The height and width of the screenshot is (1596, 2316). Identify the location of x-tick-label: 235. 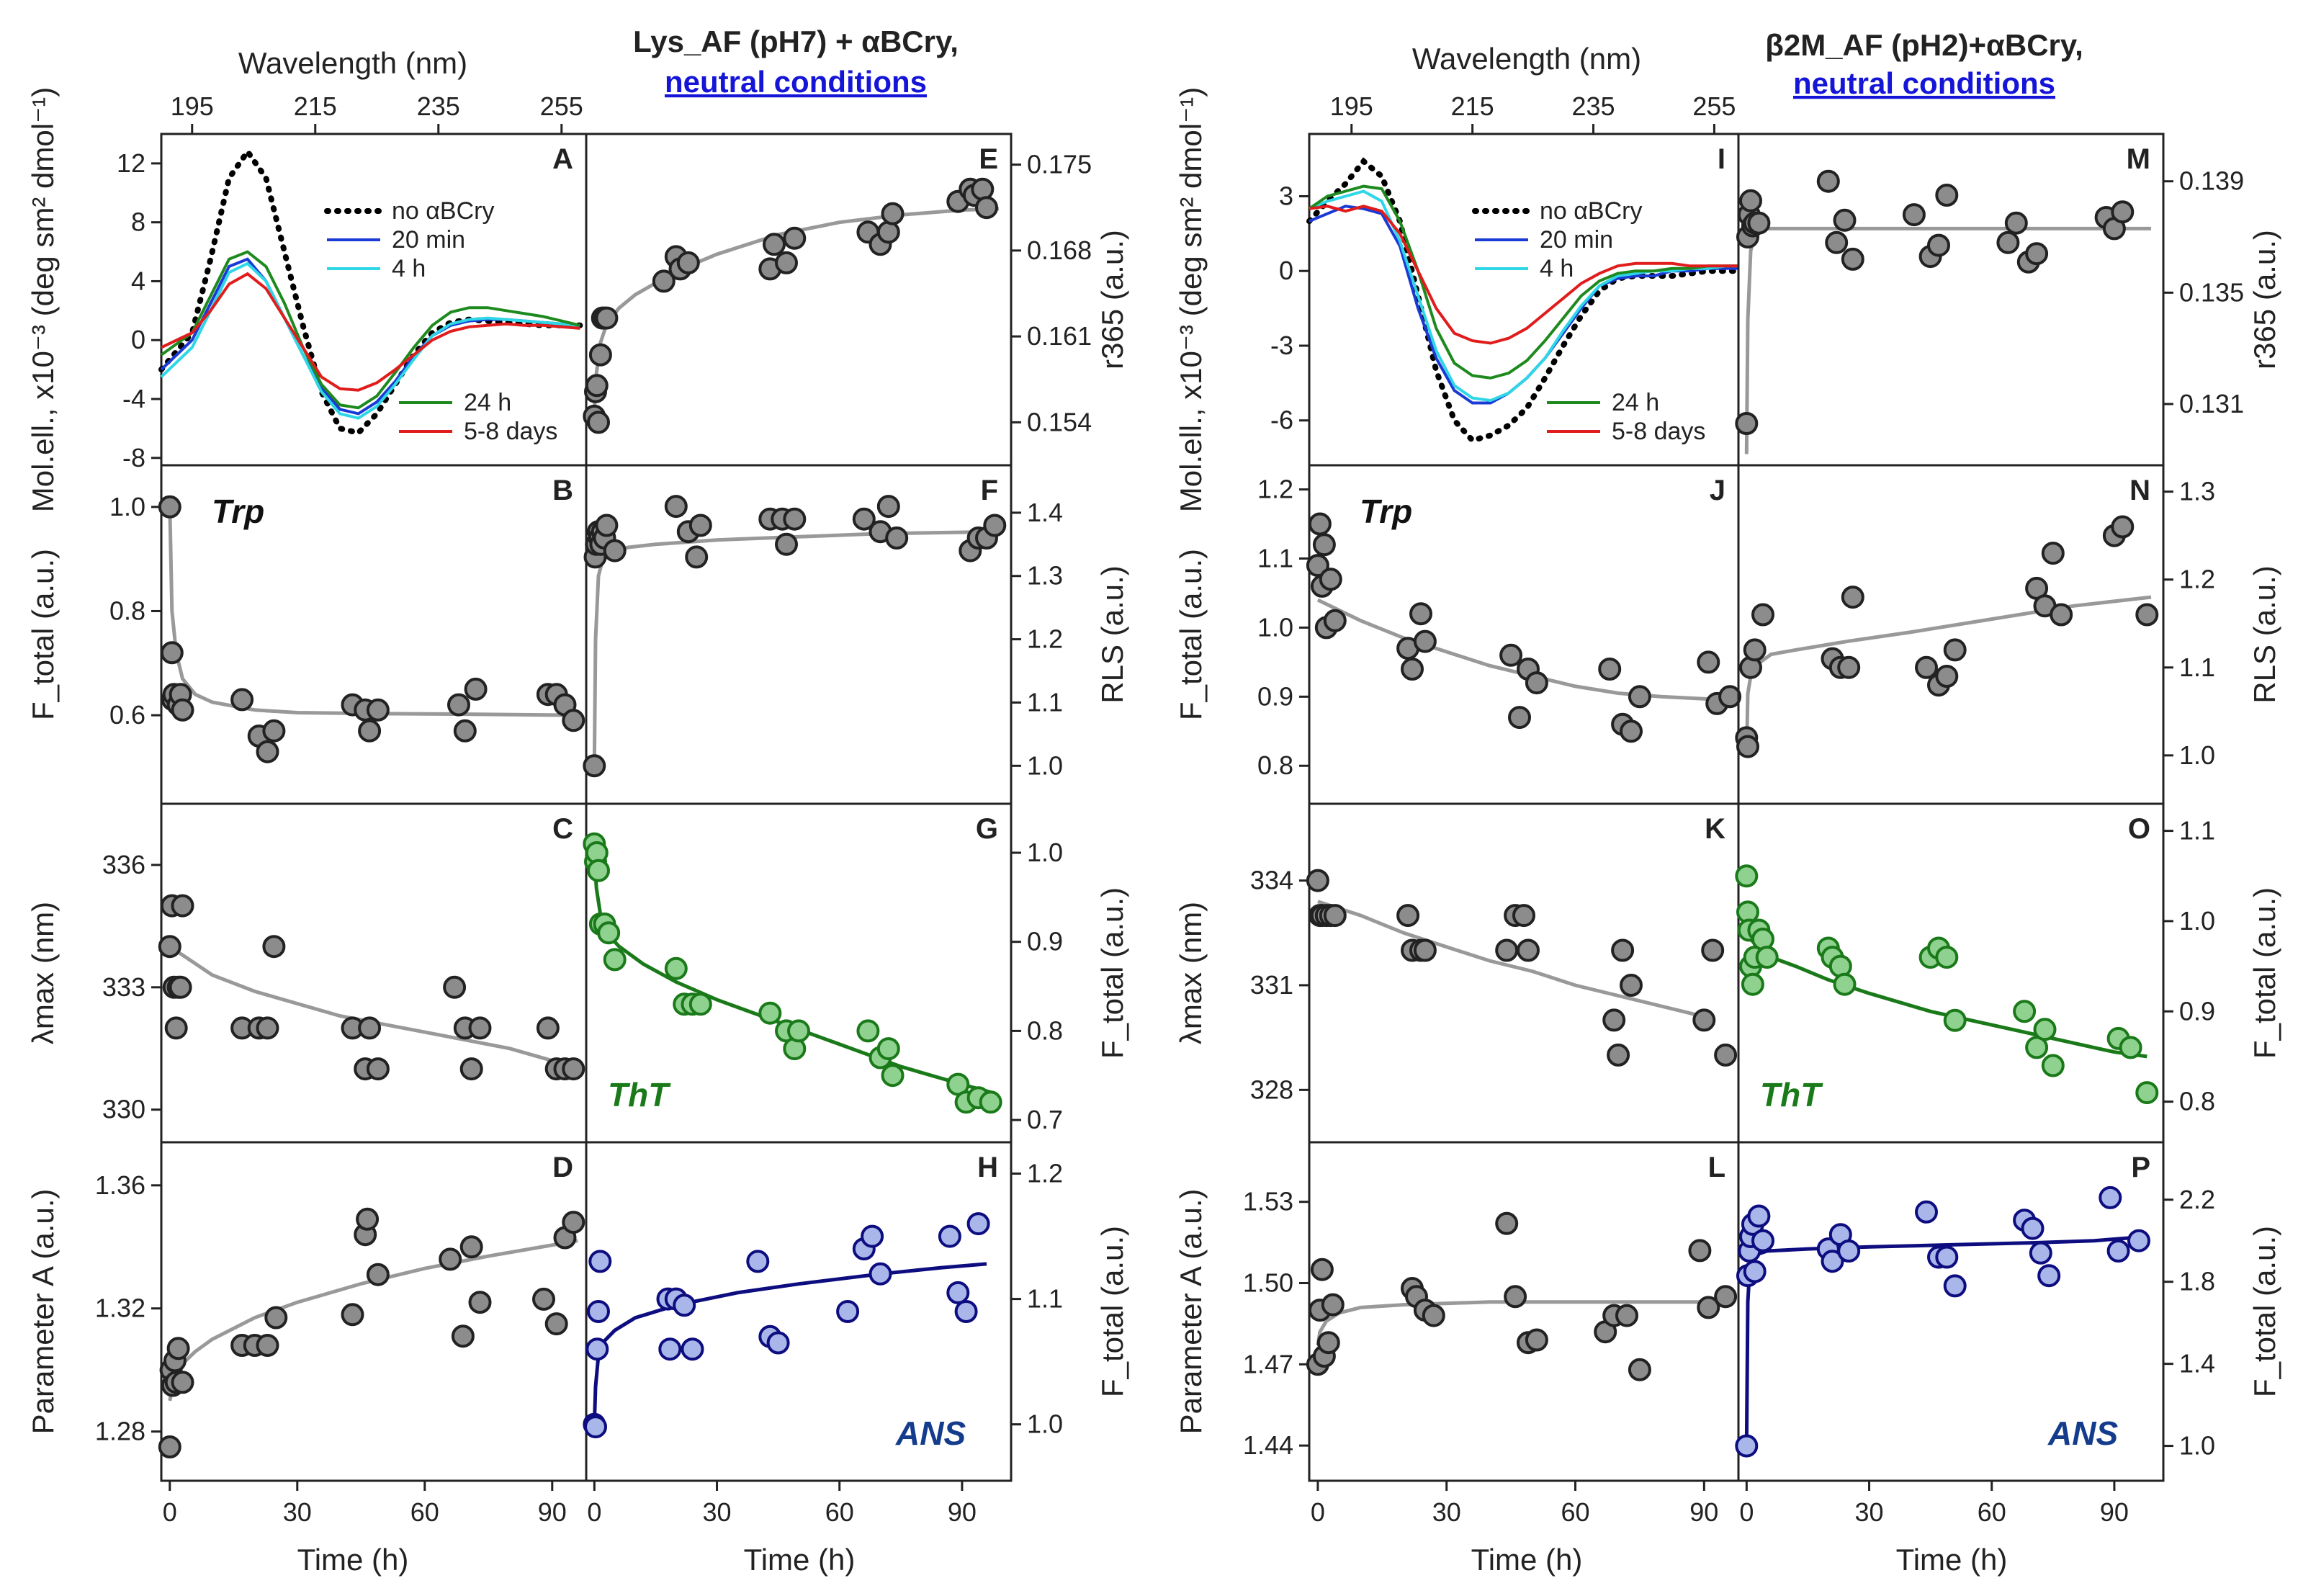
(1593, 106).